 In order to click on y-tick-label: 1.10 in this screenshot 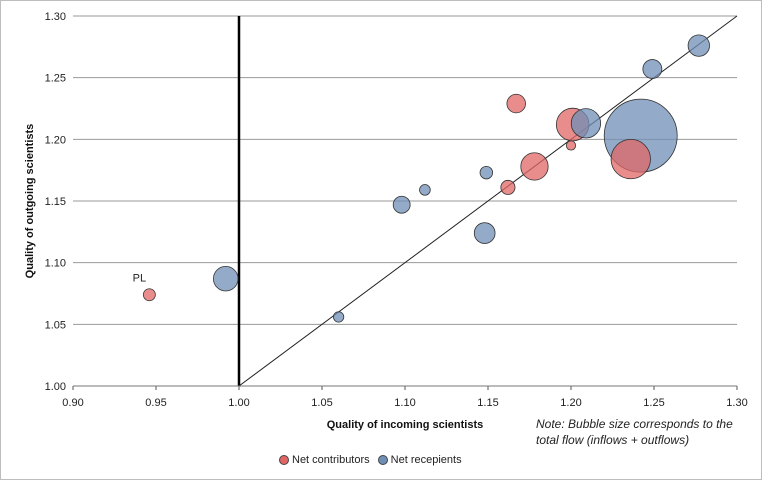, I will do `click(55, 264)`.